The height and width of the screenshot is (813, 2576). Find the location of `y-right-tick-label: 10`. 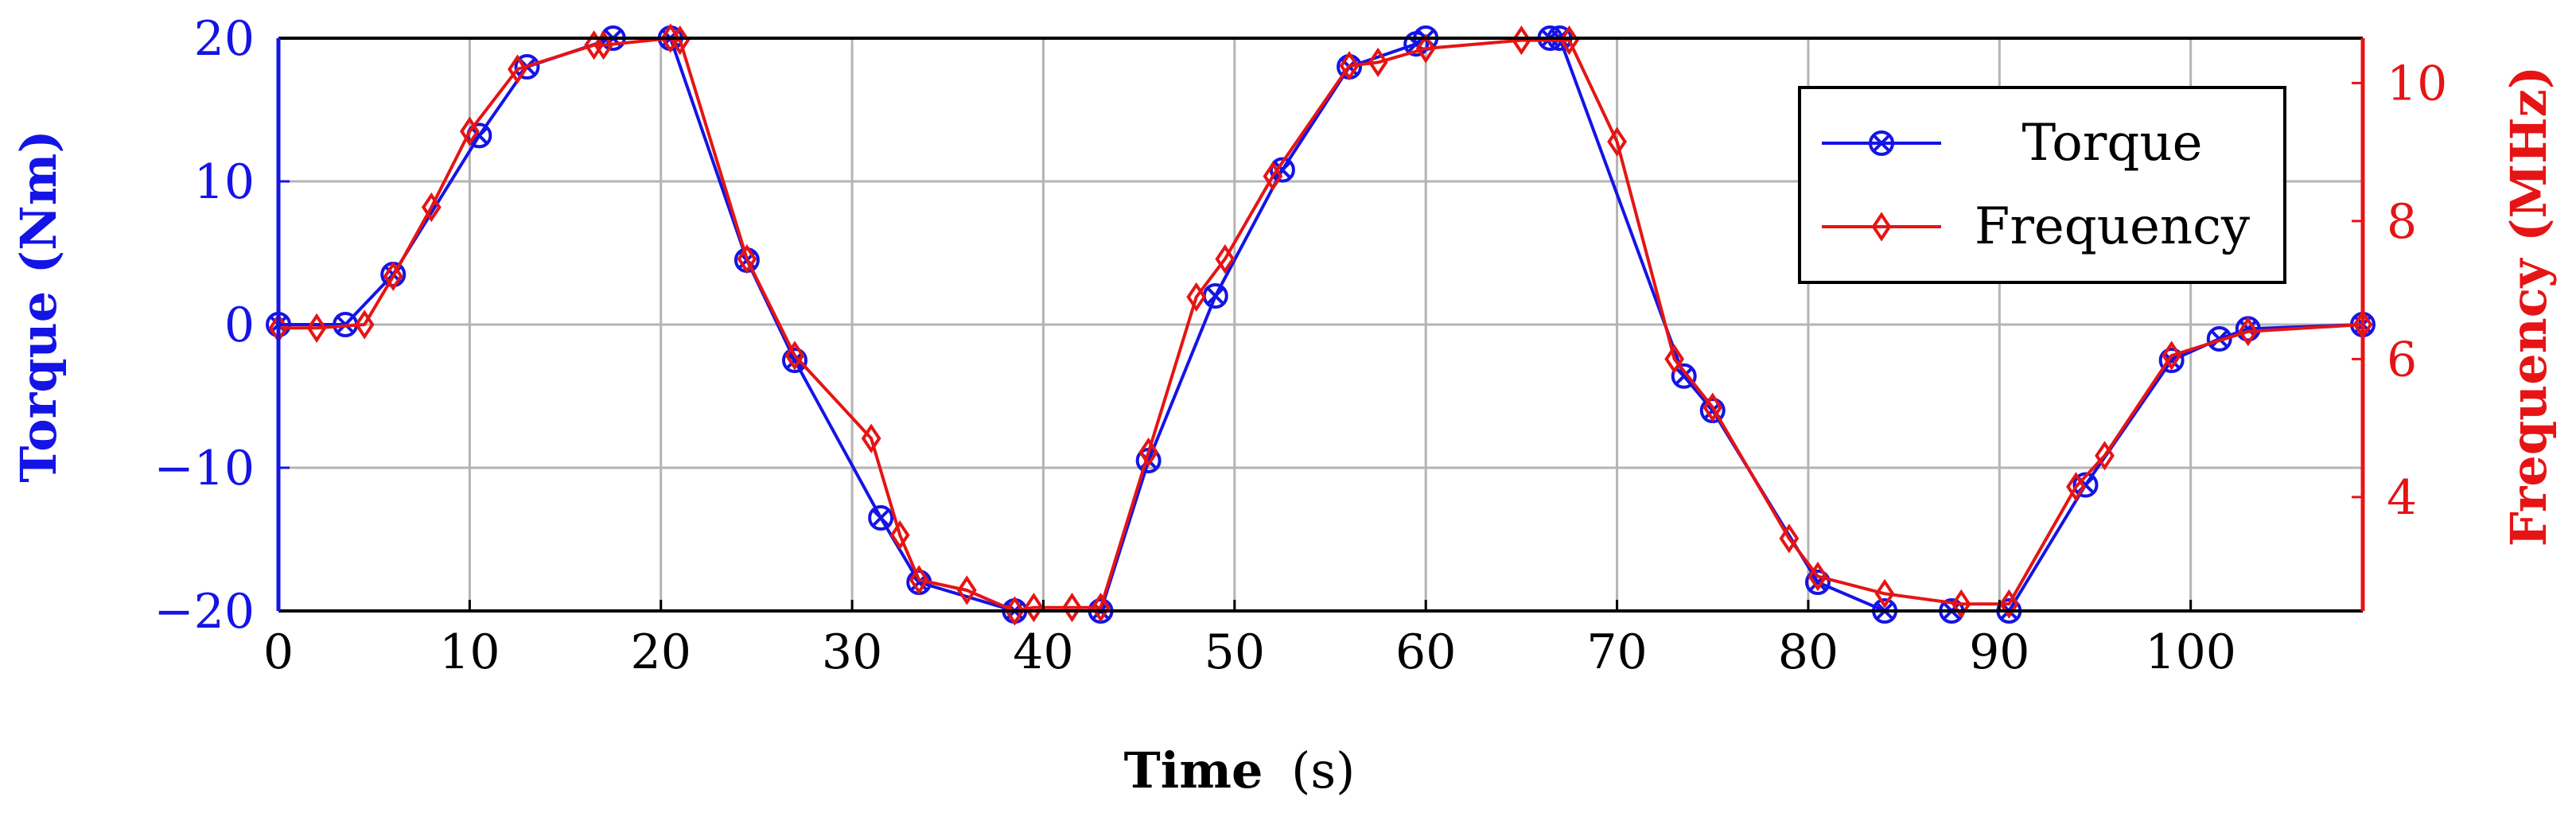

y-right-tick-label: 10 is located at coordinates (2417, 84).